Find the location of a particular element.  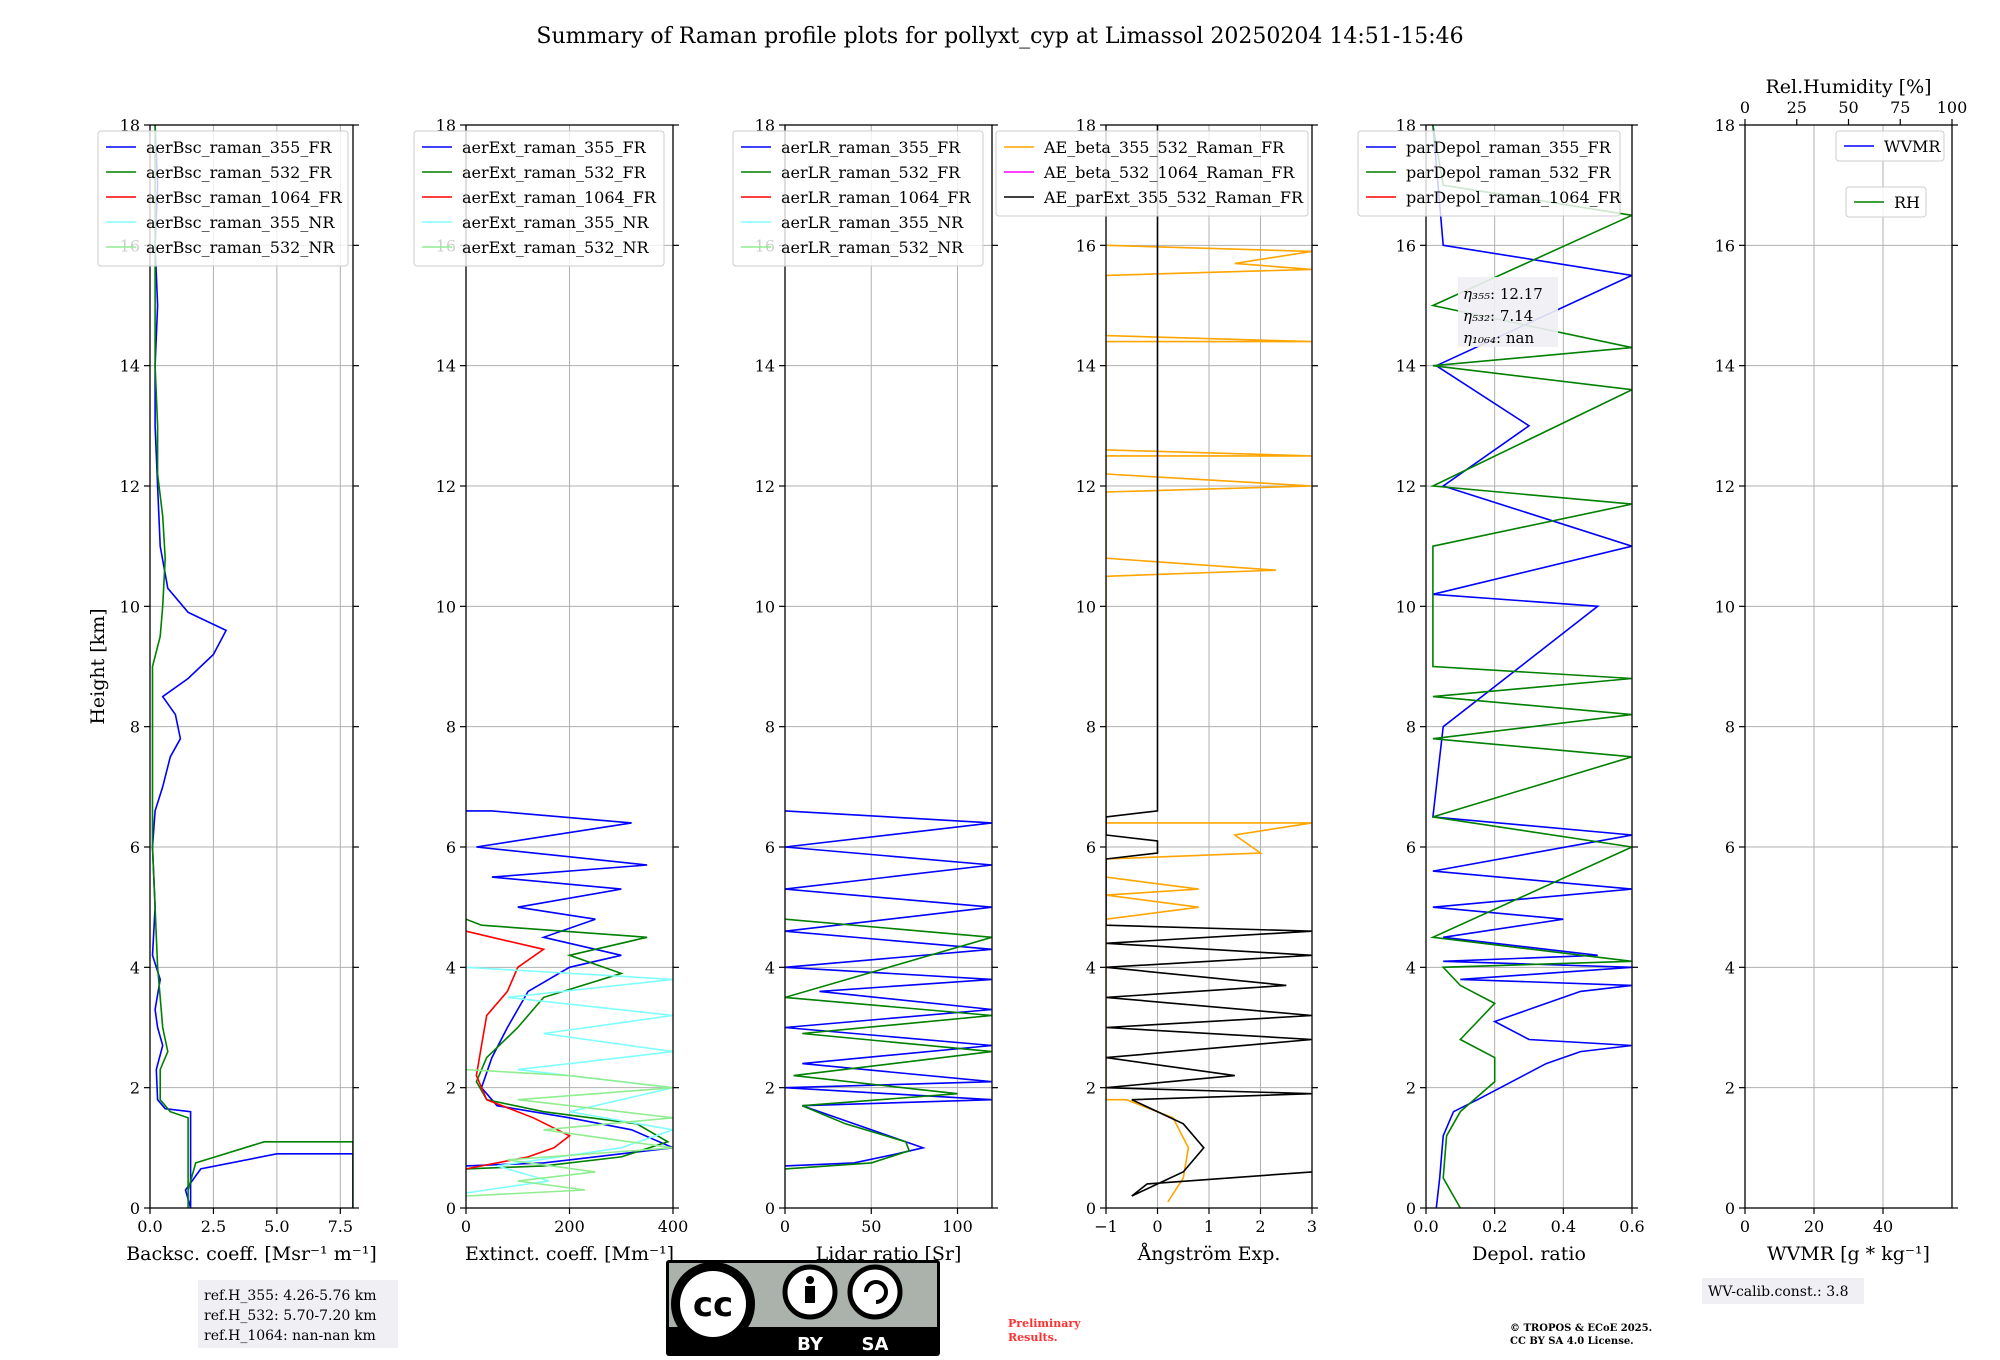

copyright-line-1: © TROPOS & ECoE 2025. is located at coordinates (1581, 1328).